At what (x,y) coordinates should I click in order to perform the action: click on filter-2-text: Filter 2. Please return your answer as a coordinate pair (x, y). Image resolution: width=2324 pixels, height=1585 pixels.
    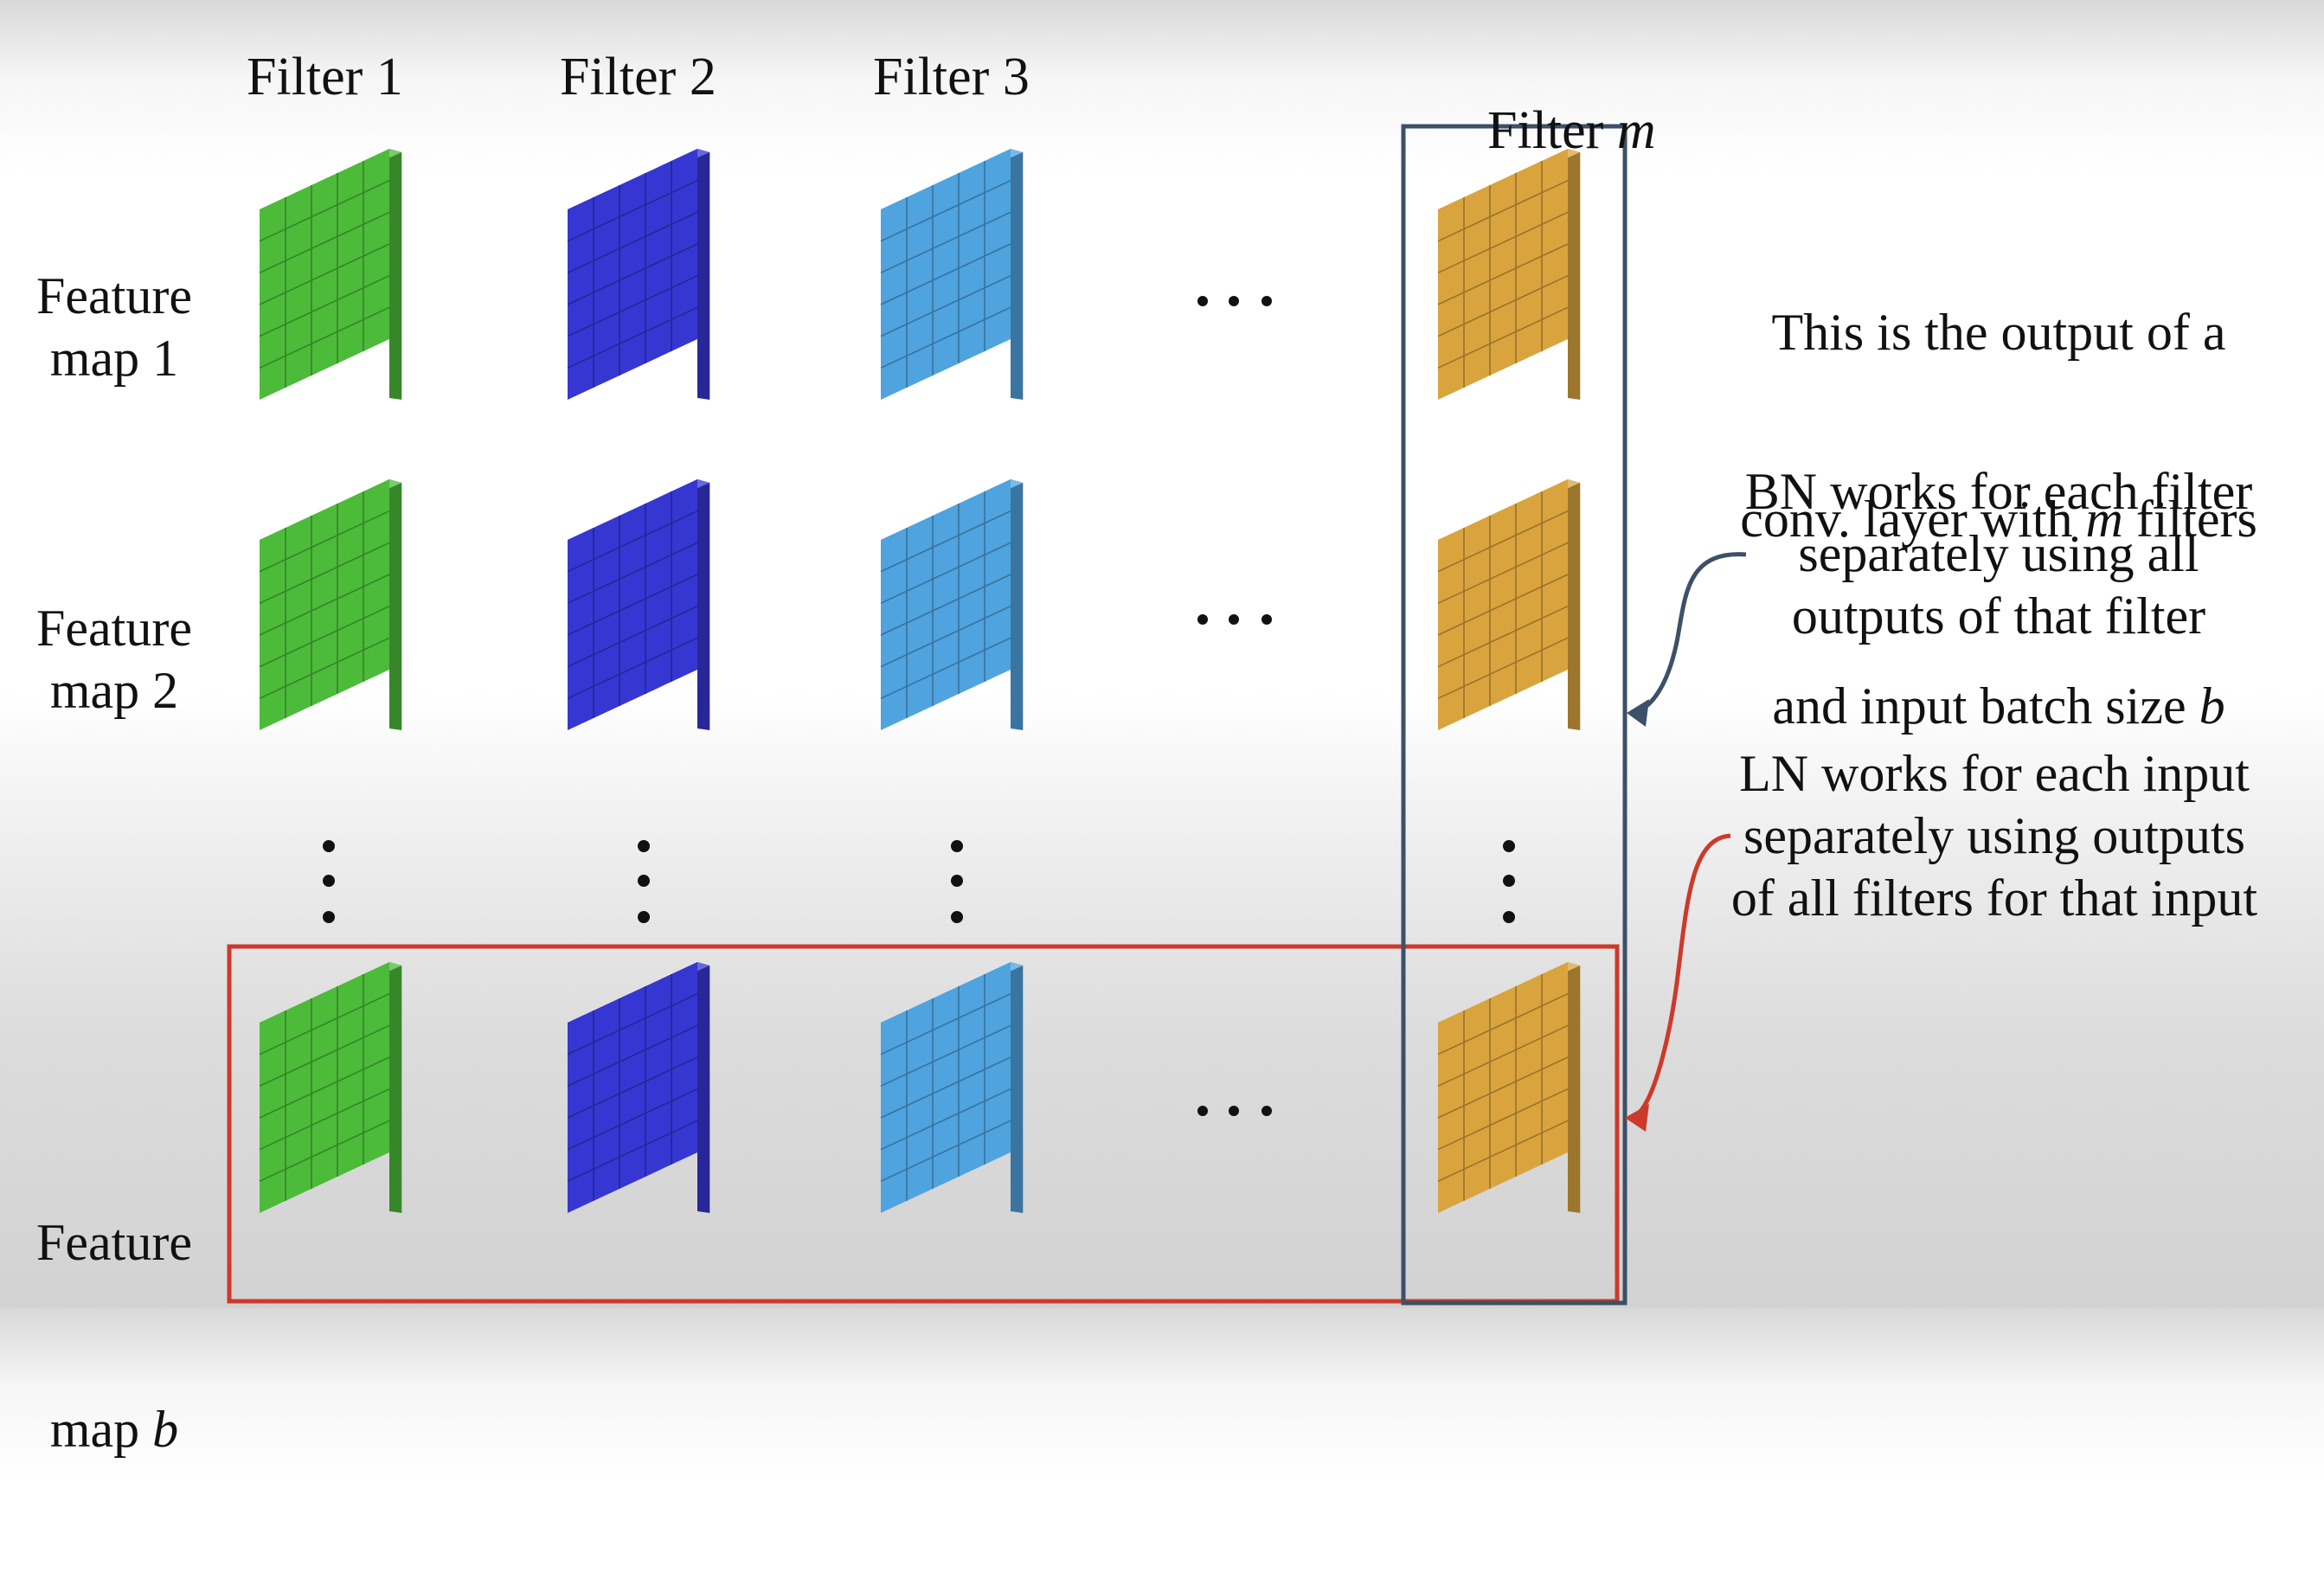
    Looking at the image, I should click on (638, 77).